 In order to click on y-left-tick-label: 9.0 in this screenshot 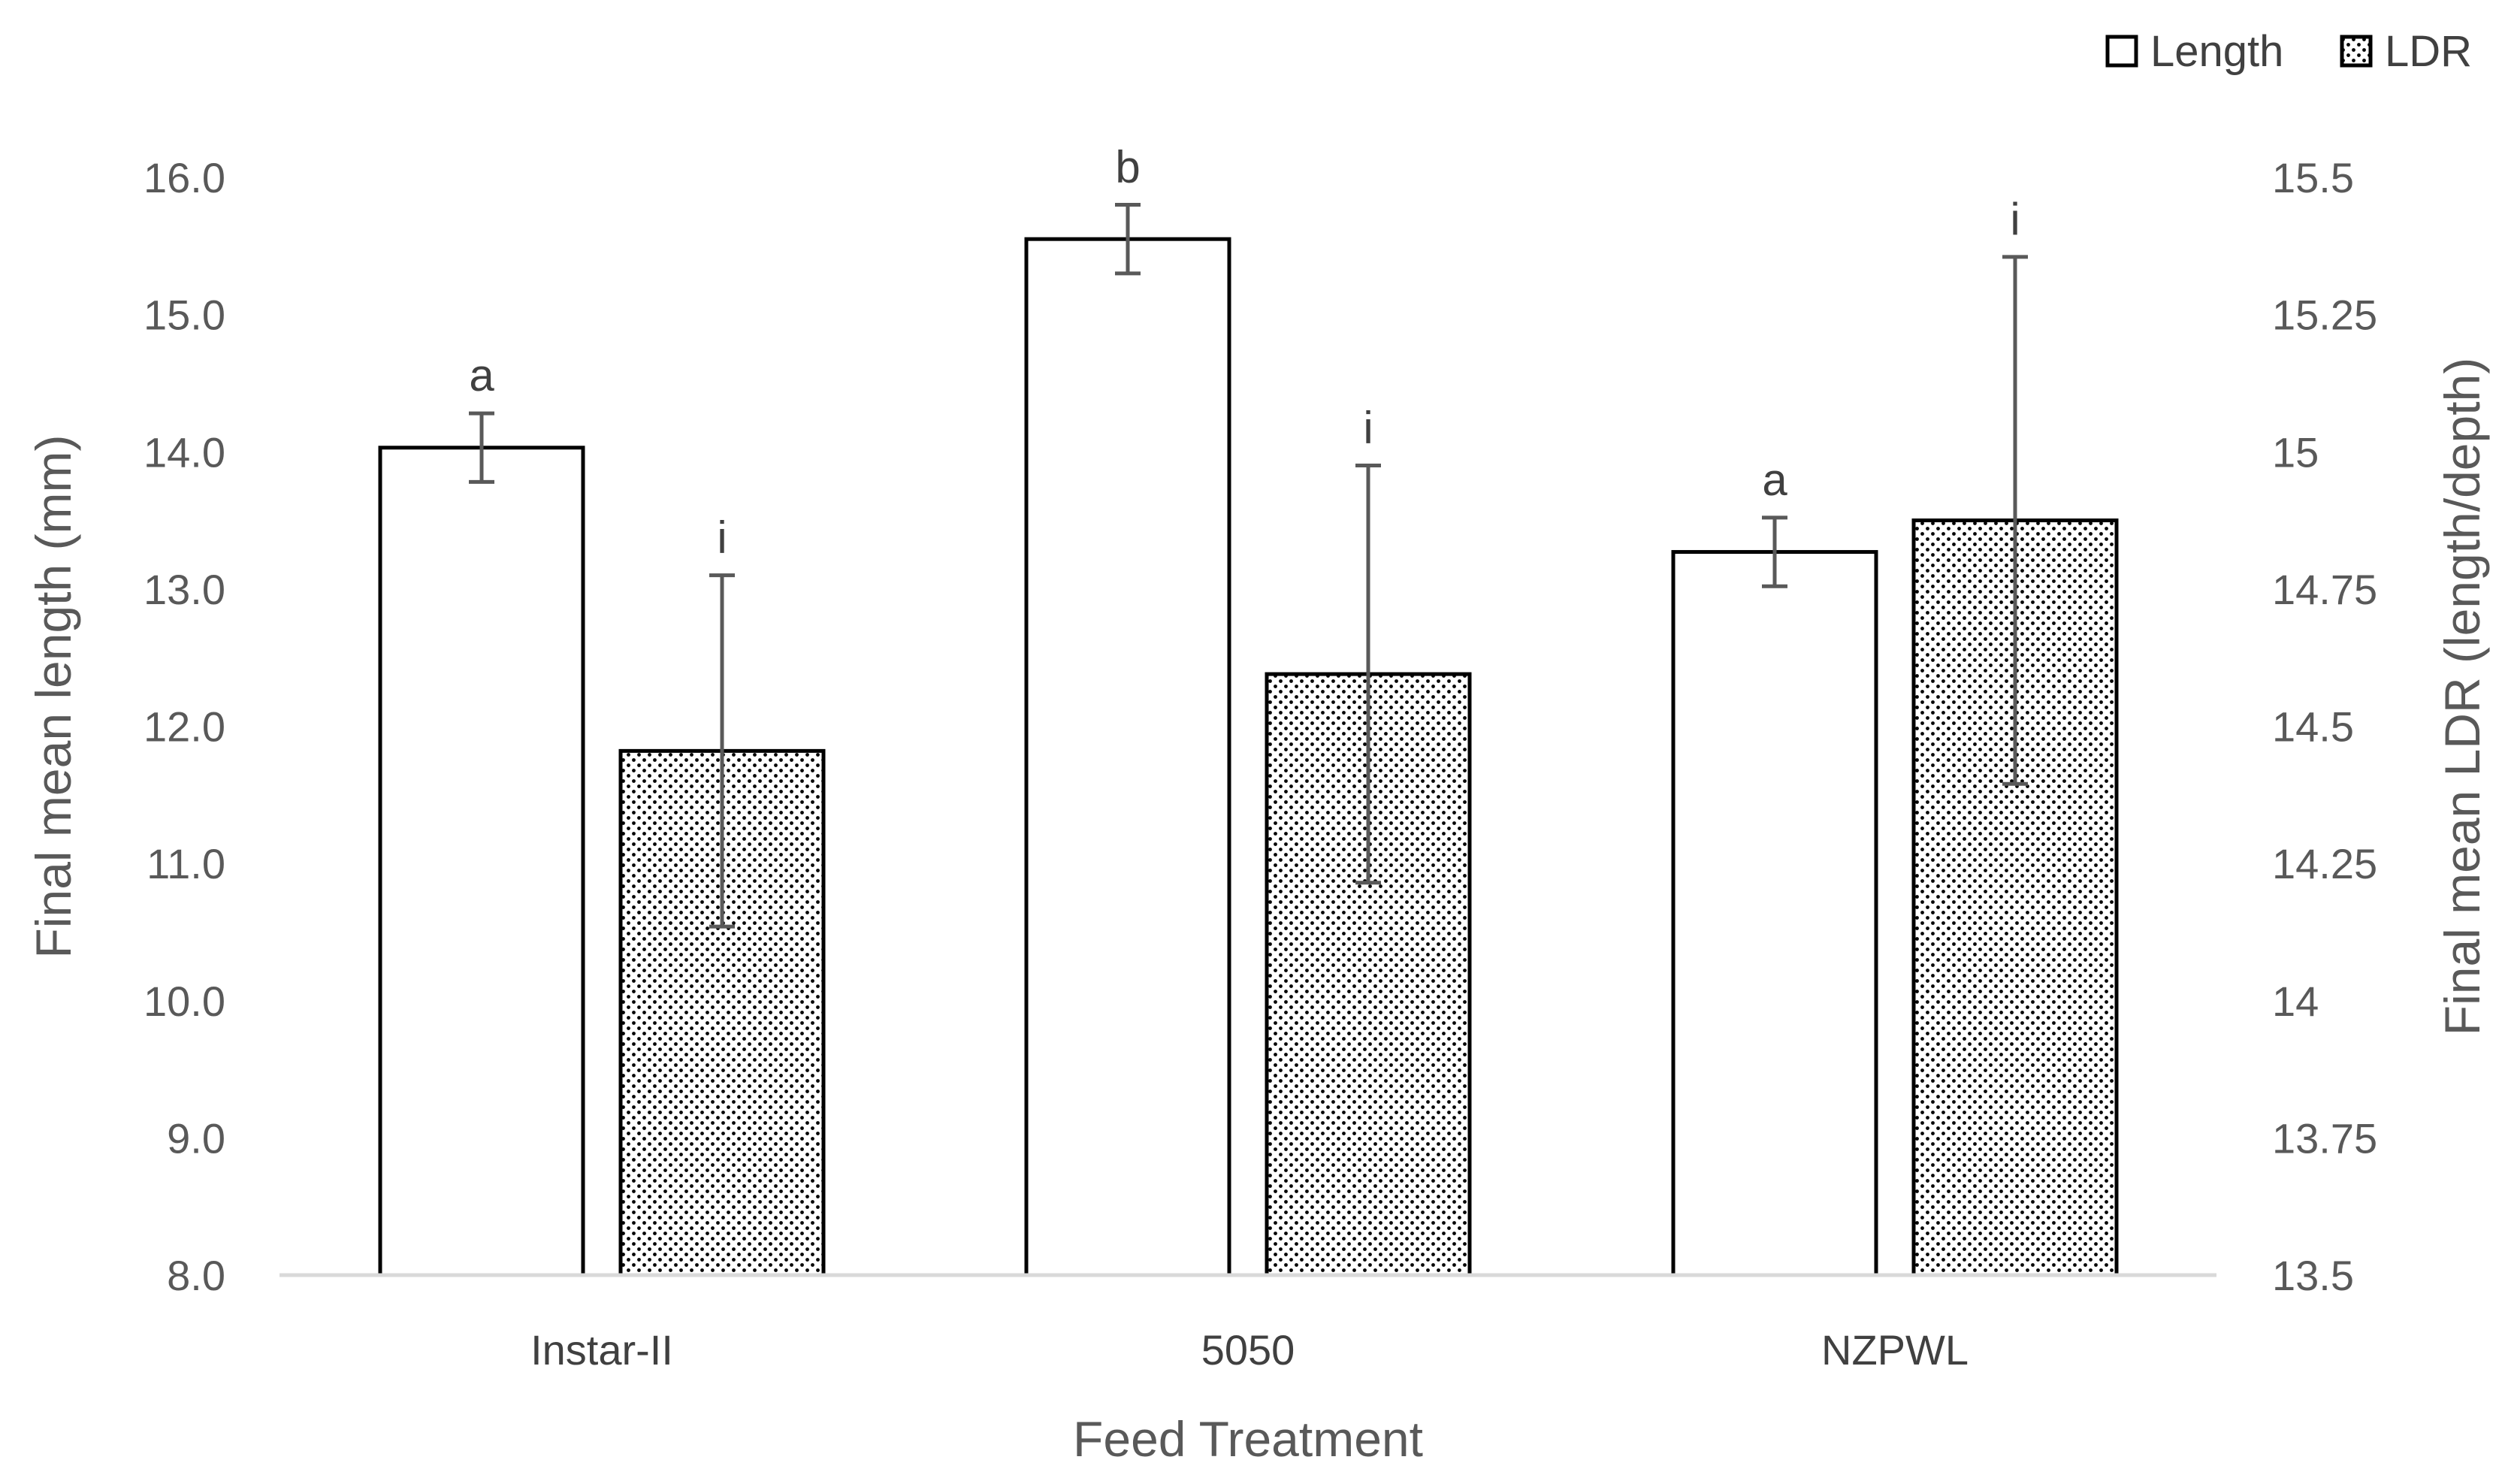, I will do `click(196, 1138)`.